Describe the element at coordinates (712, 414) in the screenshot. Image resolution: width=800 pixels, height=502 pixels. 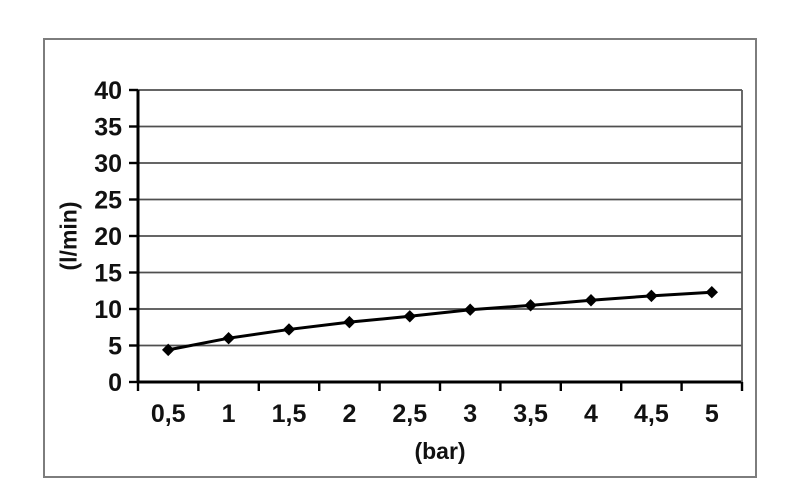
I see `x-tick-label: 5` at that location.